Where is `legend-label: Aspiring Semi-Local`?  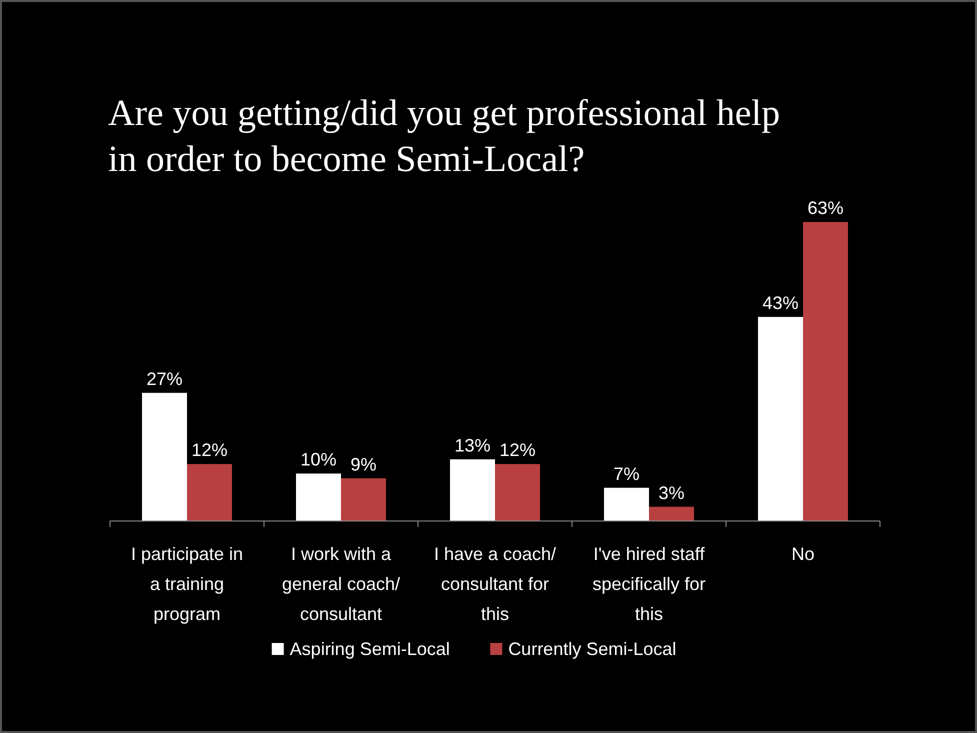
legend-label: Aspiring Semi-Local is located at coordinates (370, 649).